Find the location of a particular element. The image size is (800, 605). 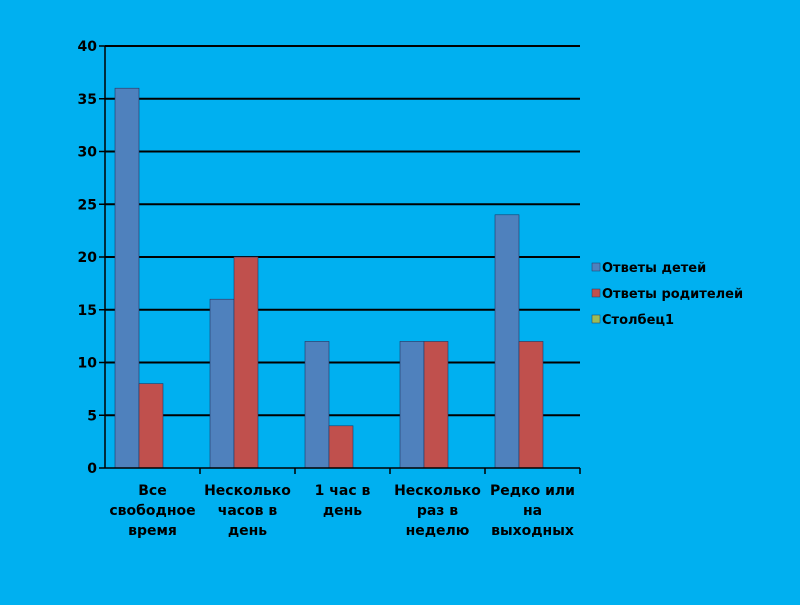

x-category-label: Все свободное время is located at coordinates (152, 511).